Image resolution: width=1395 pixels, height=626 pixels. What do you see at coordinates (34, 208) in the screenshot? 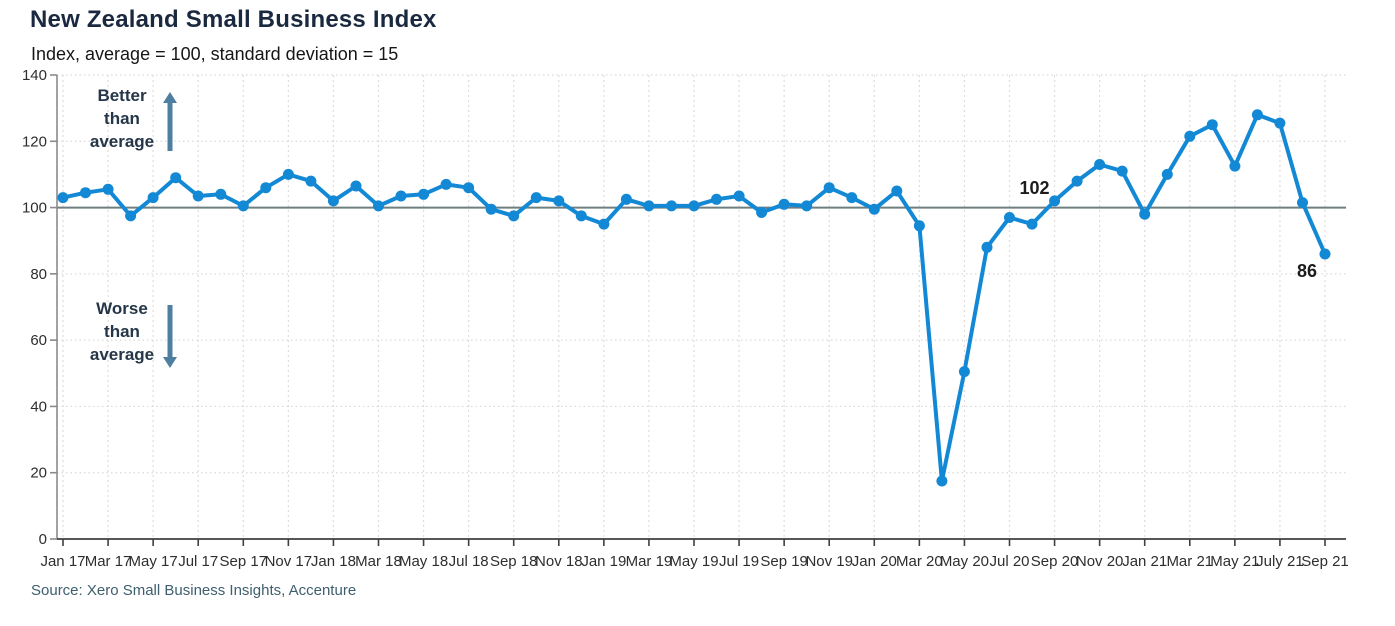
I see `y-tick-label: 100` at bounding box center [34, 208].